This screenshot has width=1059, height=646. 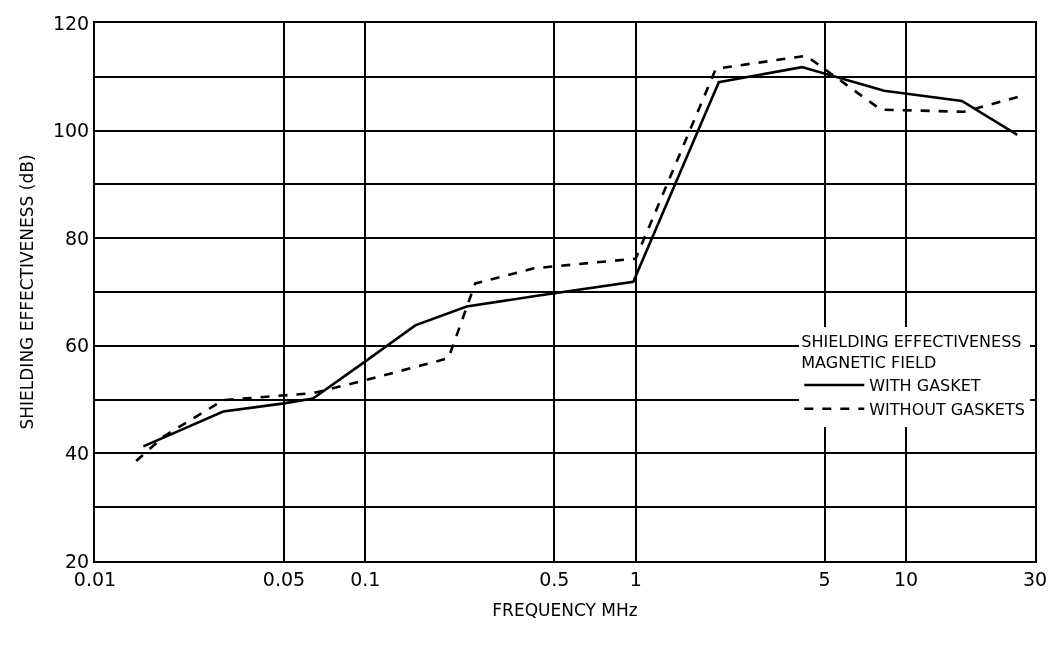 What do you see at coordinates (26, 292) in the screenshot?
I see `y-axis-title: SHIELDING EFFECTIVENESS (dB)` at bounding box center [26, 292].